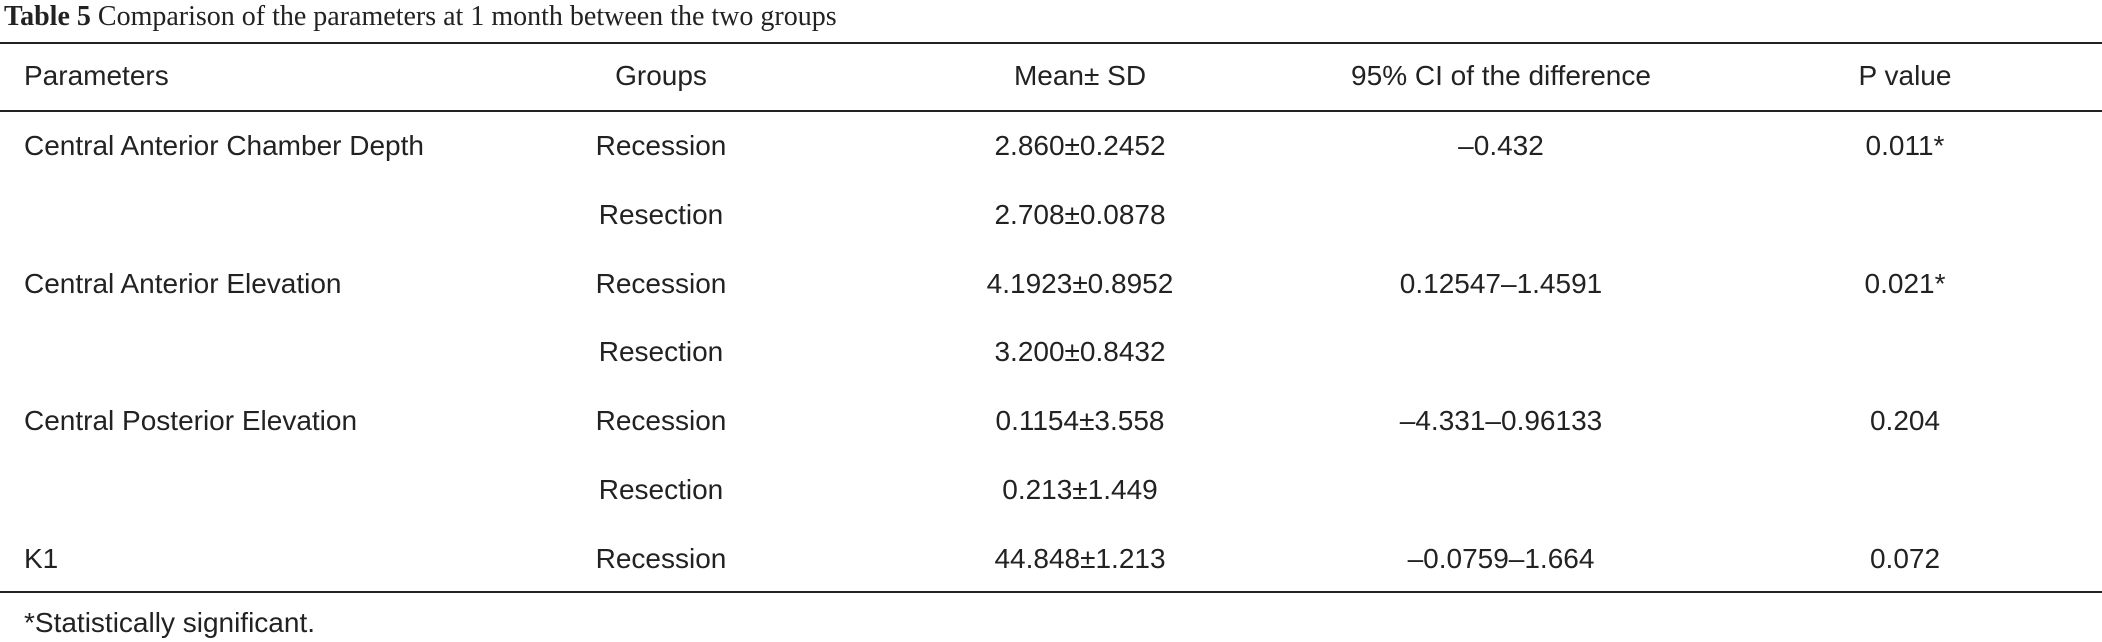  What do you see at coordinates (1501, 558) in the screenshot?
I see `ci-cell: –0.0759–1.664` at bounding box center [1501, 558].